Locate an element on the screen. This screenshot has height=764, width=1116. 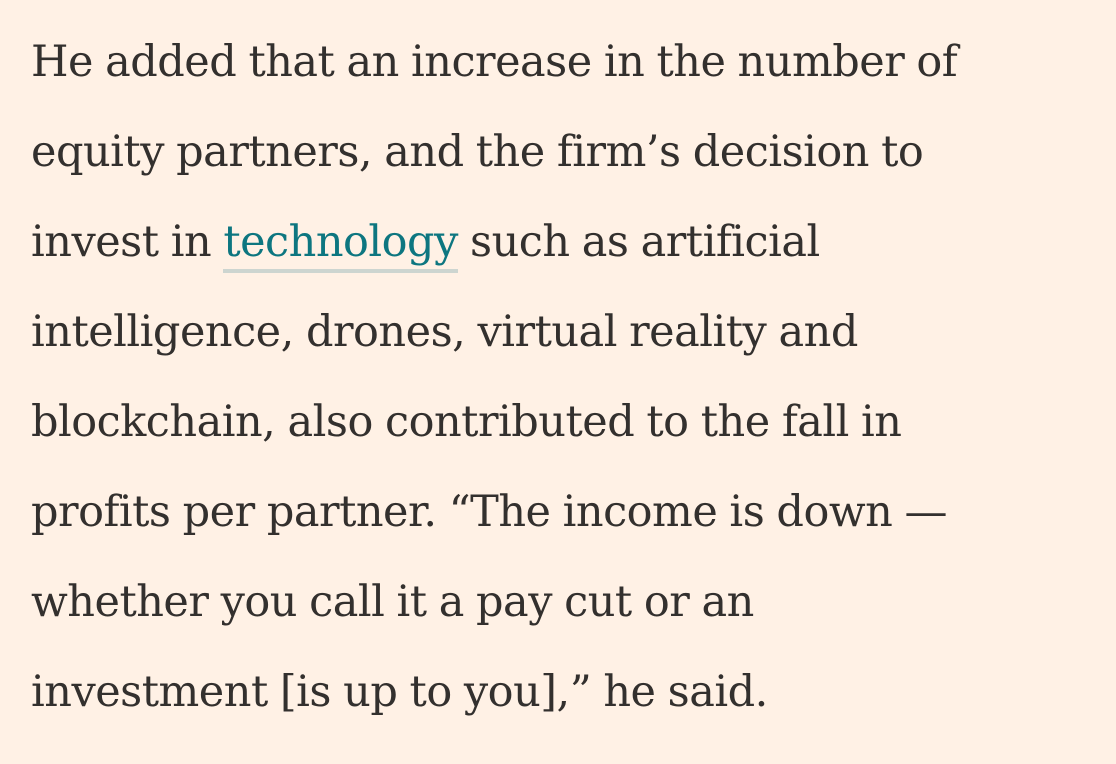
text-line-with-link: invest in technology such as artificial is located at coordinates (566, 242).